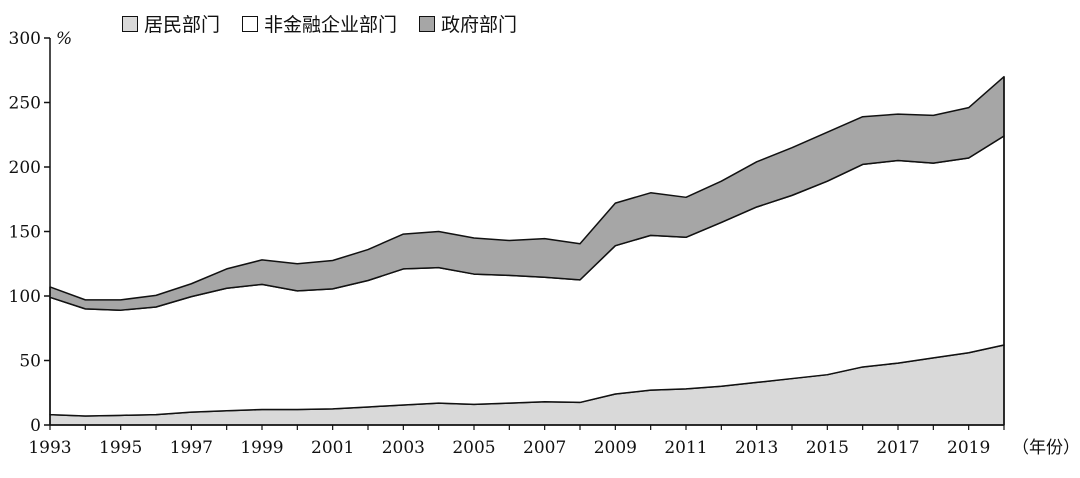  What do you see at coordinates (182, 25) in the screenshot?
I see `legend-label-household: 居民部门` at bounding box center [182, 25].